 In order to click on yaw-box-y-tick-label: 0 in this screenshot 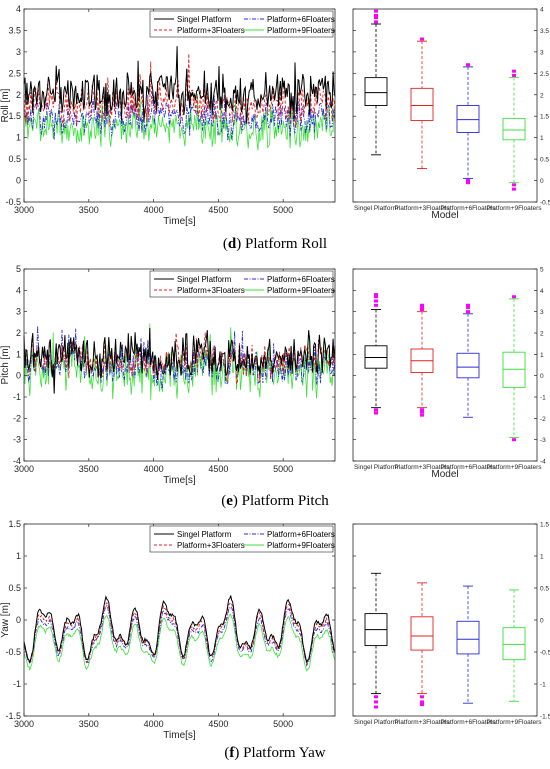, I will do `click(542, 621)`.